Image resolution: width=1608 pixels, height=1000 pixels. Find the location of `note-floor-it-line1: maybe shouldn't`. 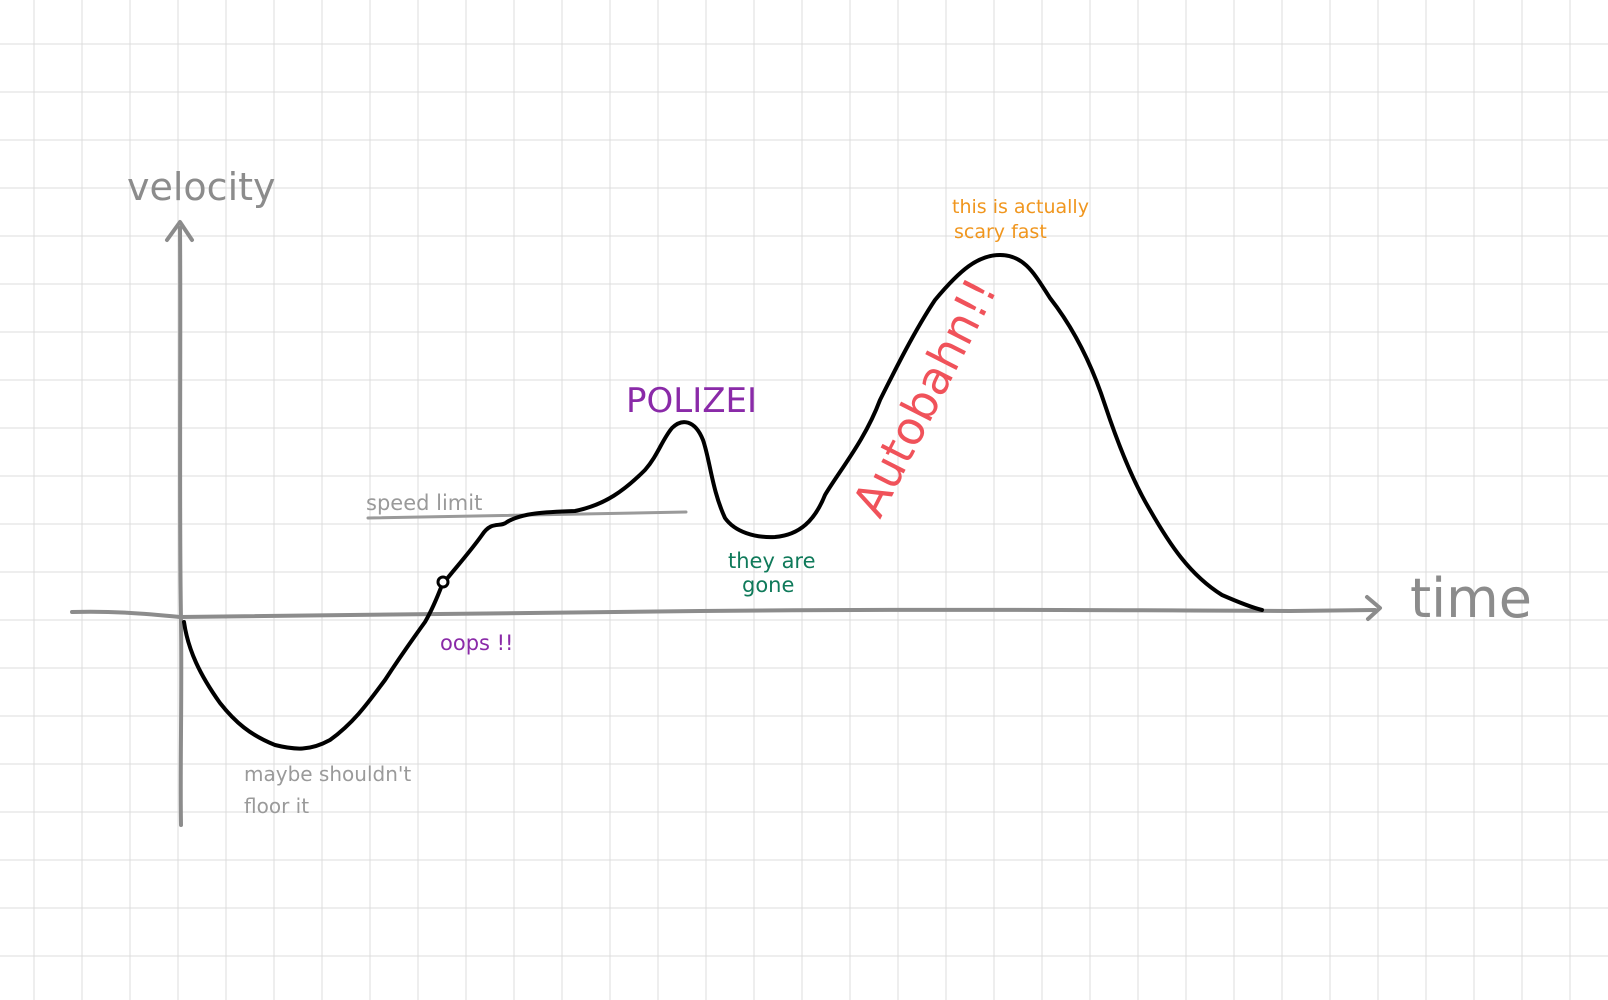

note-floor-it-line1: maybe shouldn't is located at coordinates (327, 774).